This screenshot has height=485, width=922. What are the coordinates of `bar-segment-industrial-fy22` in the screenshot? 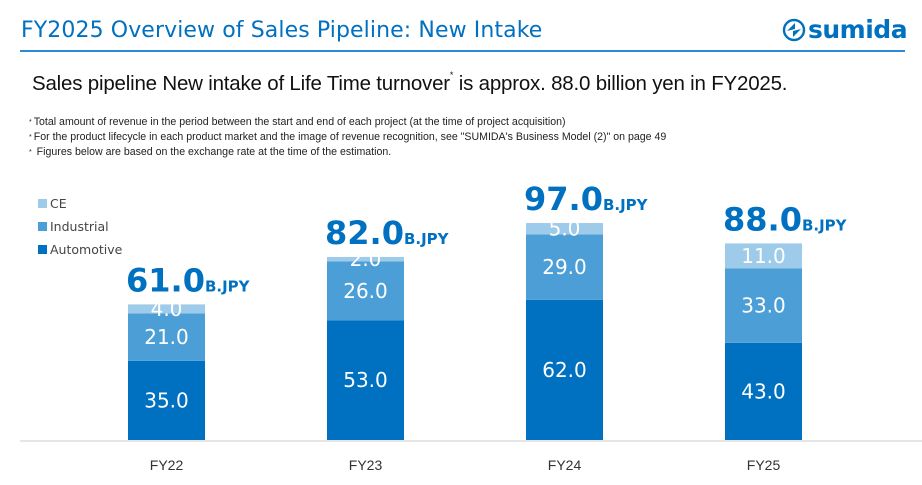 It's located at (166, 337).